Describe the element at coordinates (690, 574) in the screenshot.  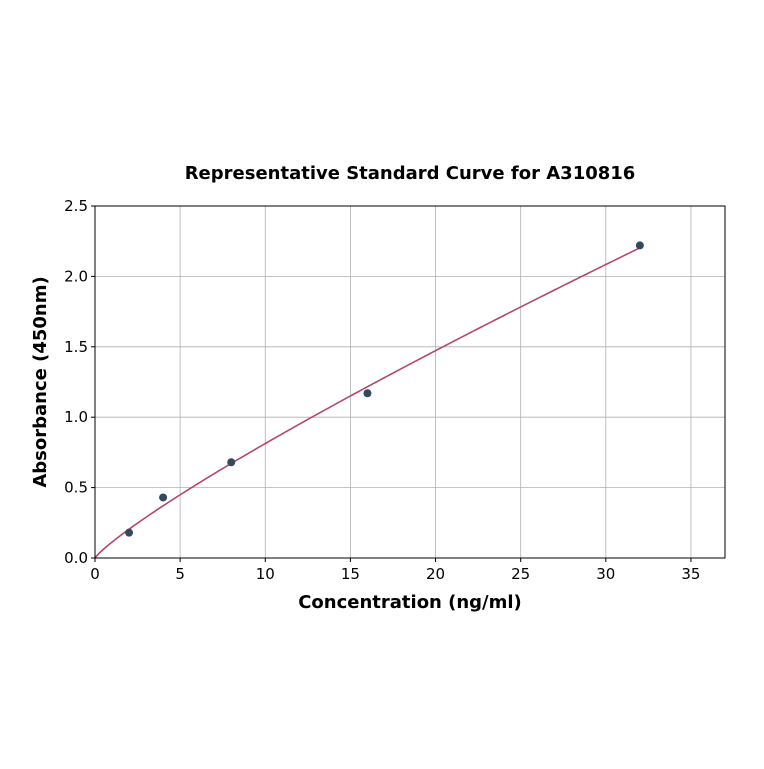
I see `x-tick-label: 35` at that location.